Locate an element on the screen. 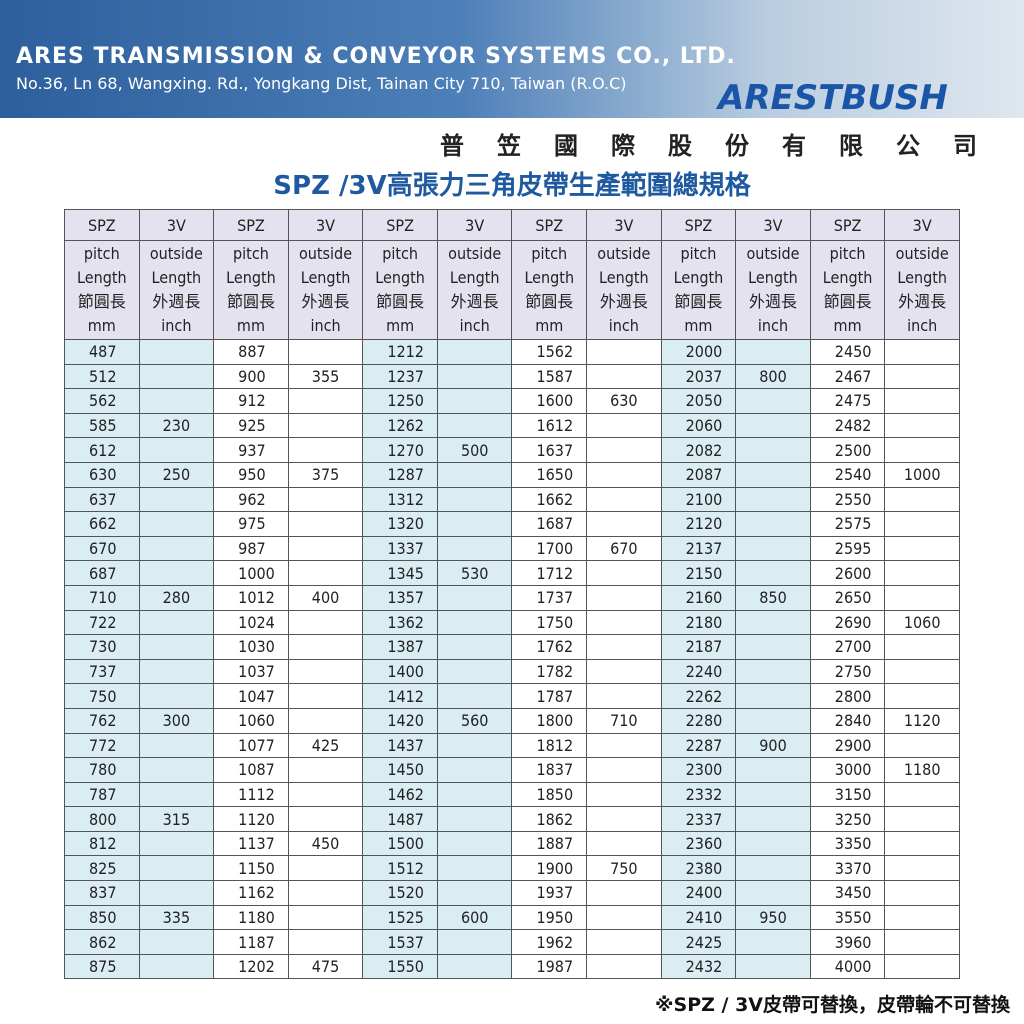 The image size is (1024, 1024). subheader-line: 外週長 is located at coordinates (474, 301).